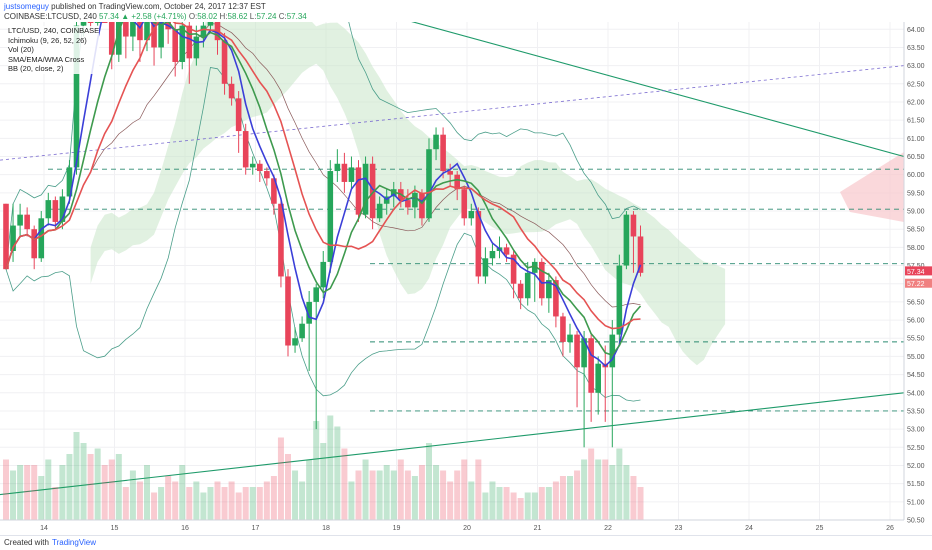 The height and width of the screenshot is (550, 932). What do you see at coordinates (207, 16) in the screenshot?
I see `open-value: 58.02` at bounding box center [207, 16].